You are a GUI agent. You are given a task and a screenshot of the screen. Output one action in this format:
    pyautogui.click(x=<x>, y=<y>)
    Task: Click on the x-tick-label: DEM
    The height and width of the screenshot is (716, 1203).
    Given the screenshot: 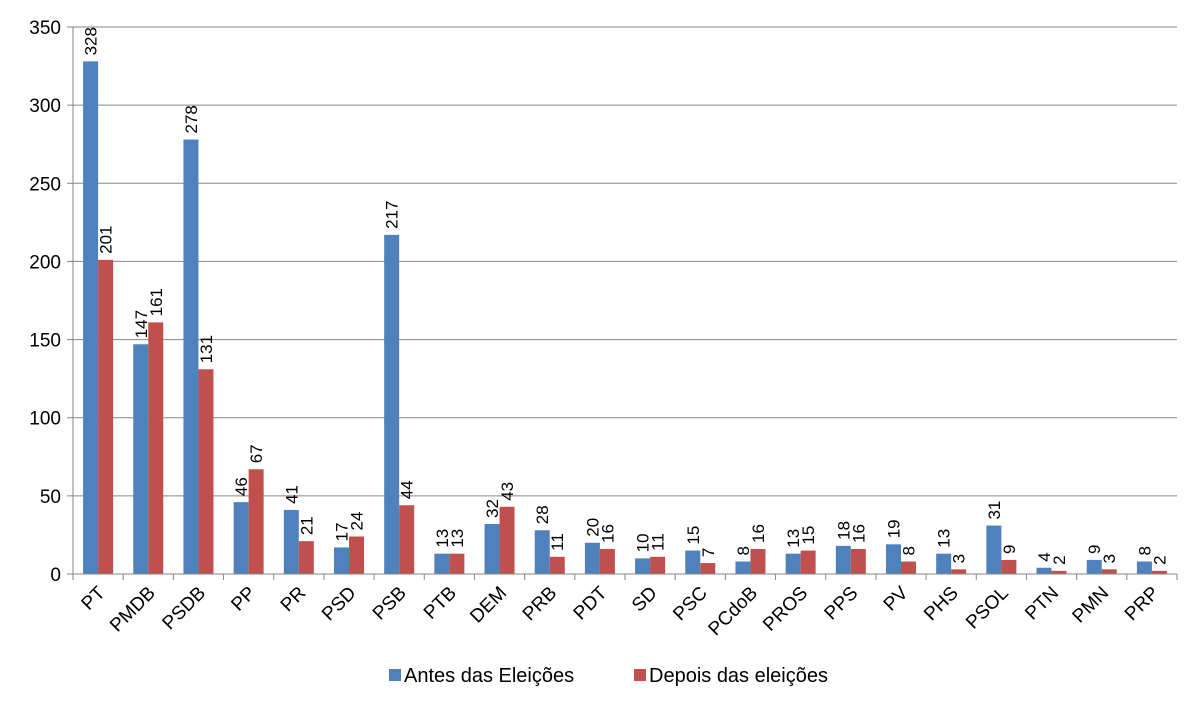 What is the action you would take?
    pyautogui.click(x=488, y=605)
    